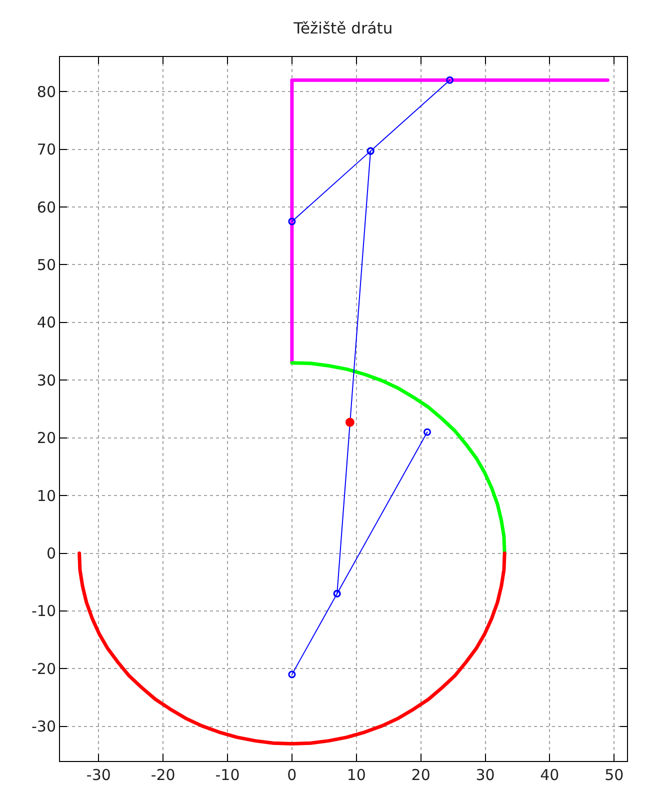 This screenshot has width=660, height=800. What do you see at coordinates (550, 775) in the screenshot?
I see `x-tick-label: 40` at bounding box center [550, 775].